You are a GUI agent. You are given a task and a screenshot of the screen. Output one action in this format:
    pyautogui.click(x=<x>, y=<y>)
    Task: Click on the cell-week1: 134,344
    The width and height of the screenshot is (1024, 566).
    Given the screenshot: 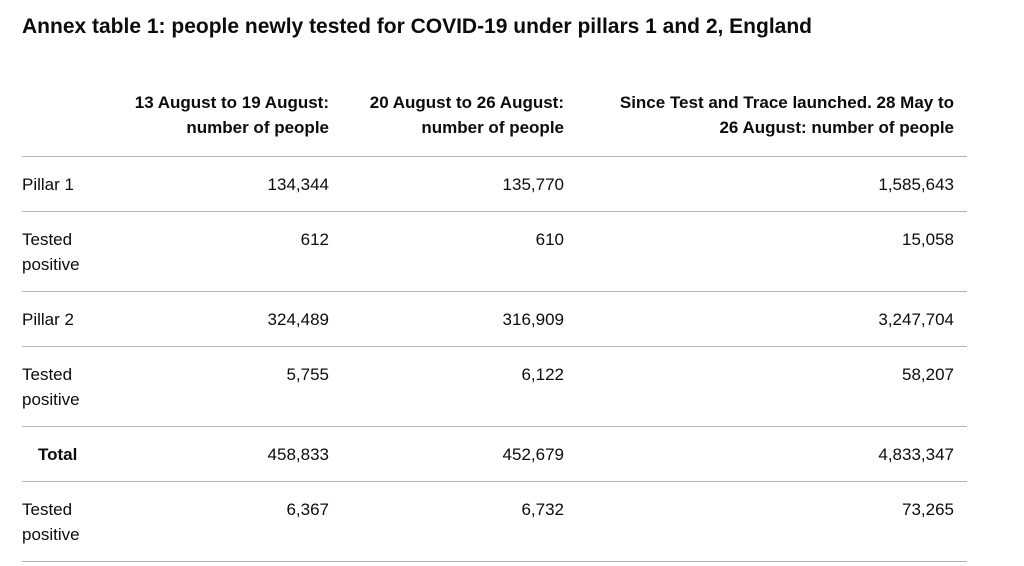 What is the action you would take?
    pyautogui.click(x=215, y=184)
    